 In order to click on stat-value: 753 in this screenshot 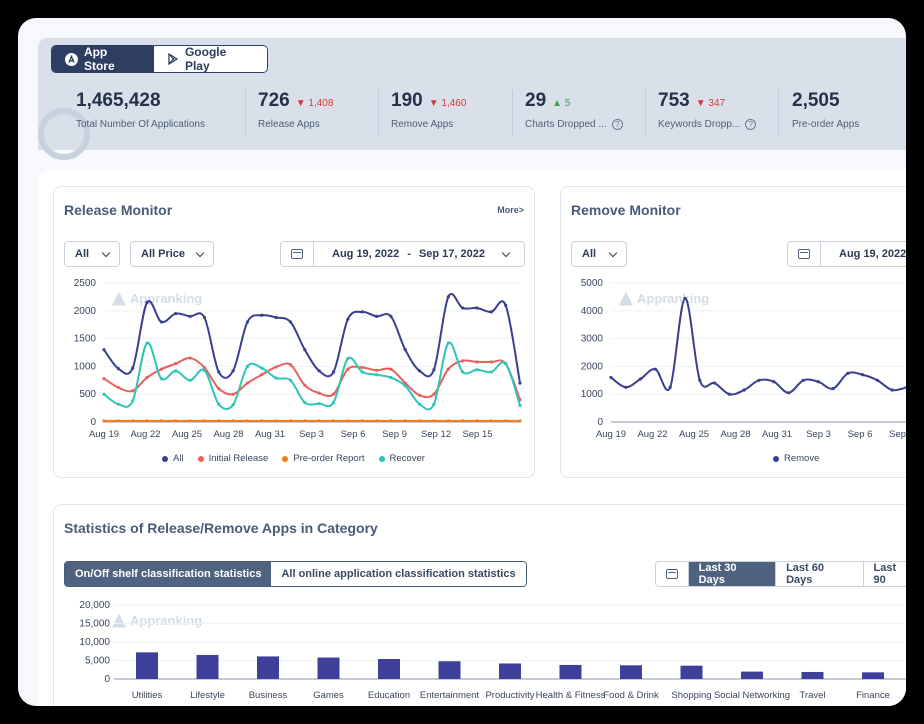, I will do `click(674, 100)`.